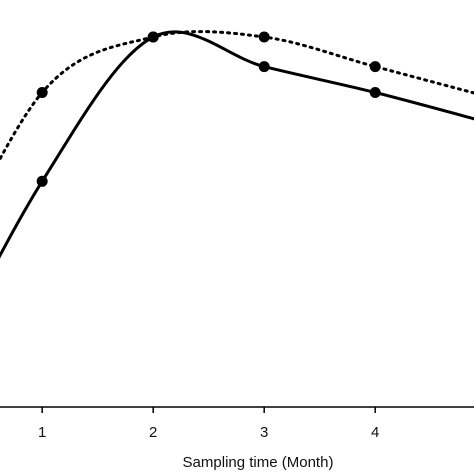  Describe the element at coordinates (42, 432) in the screenshot. I see `x-tick-label: 1` at that location.